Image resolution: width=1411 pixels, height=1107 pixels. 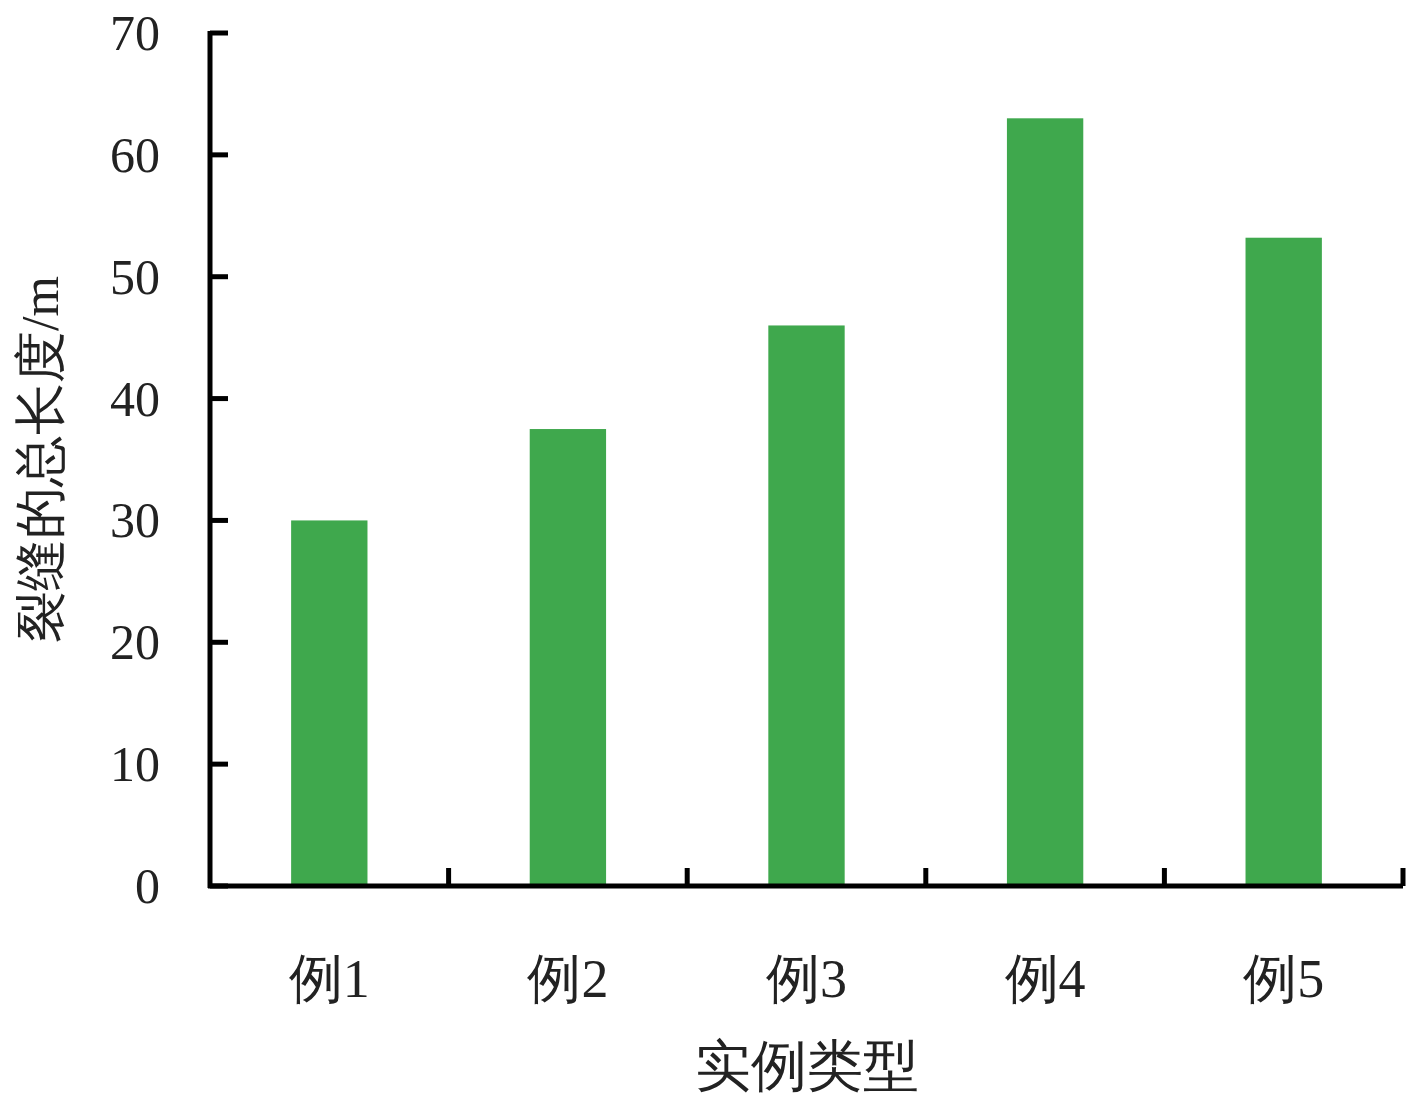 What do you see at coordinates (135, 764) in the screenshot?
I see `y-tick-label: 10` at bounding box center [135, 764].